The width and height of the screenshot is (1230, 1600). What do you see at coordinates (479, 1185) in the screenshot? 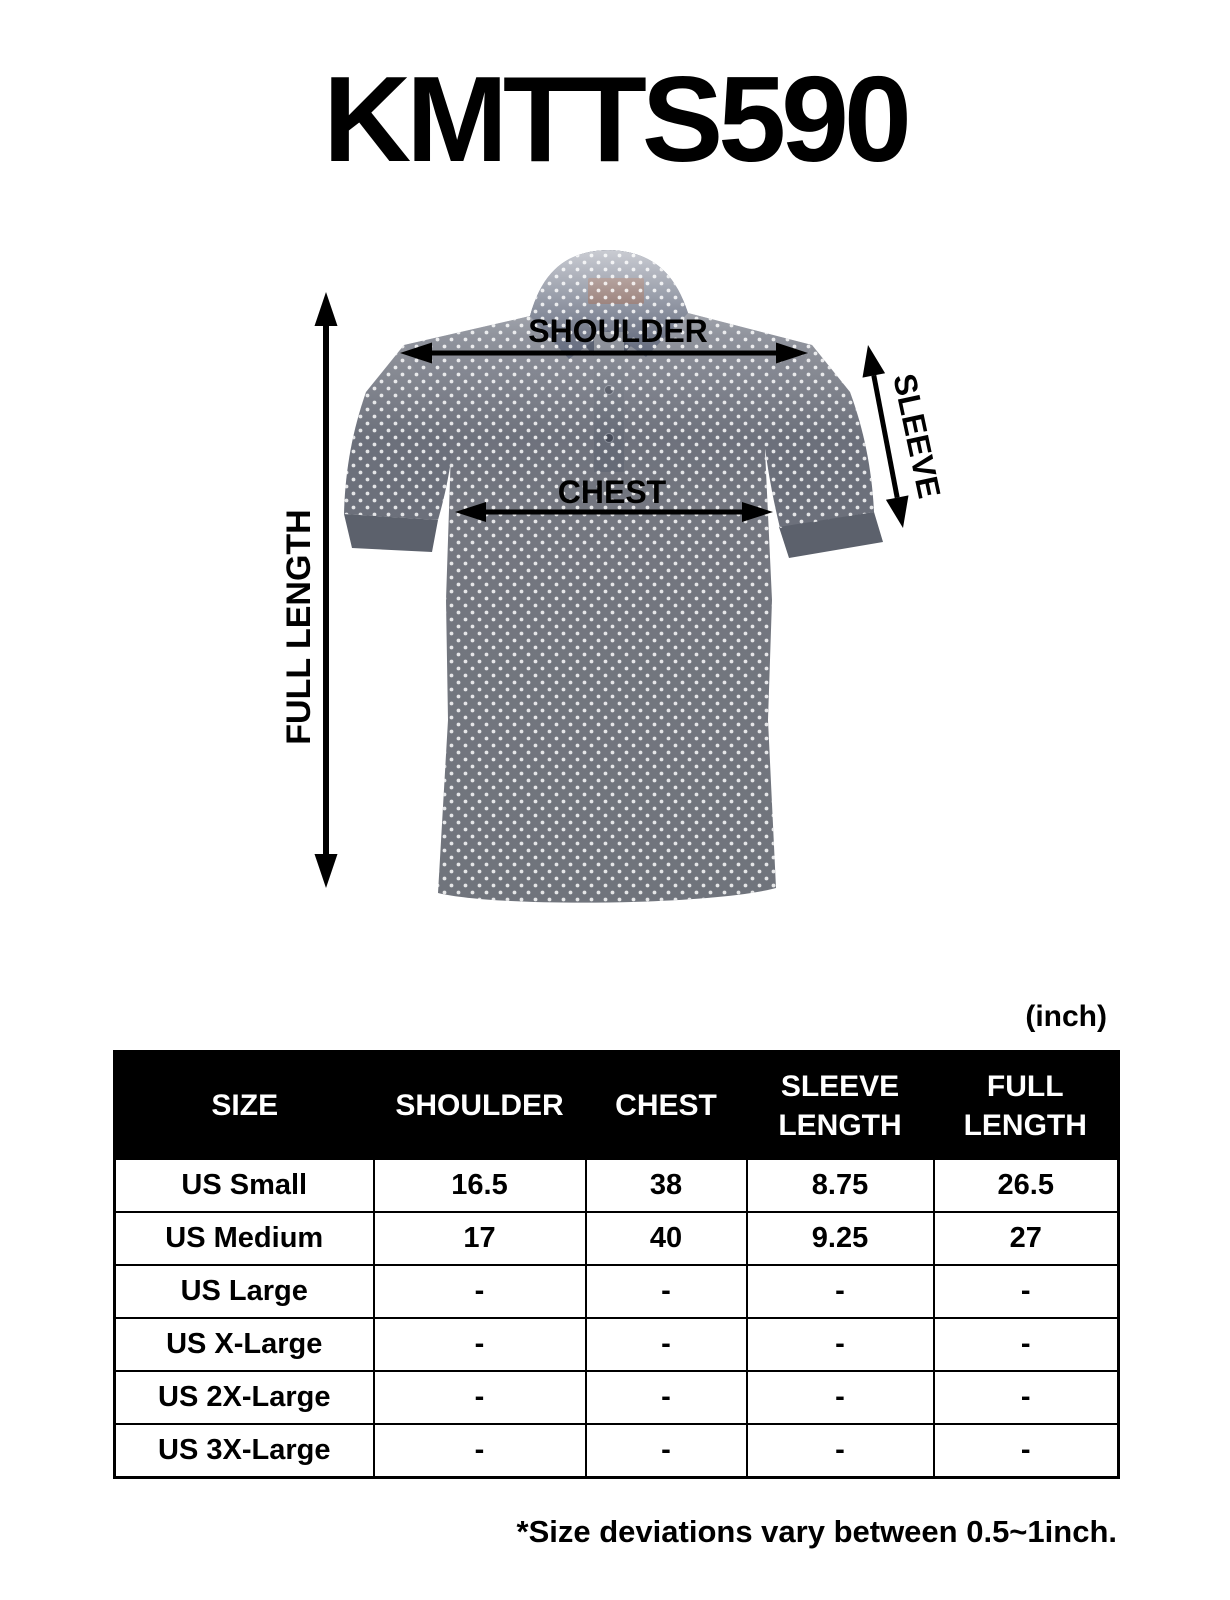
I see `cell-shoulder: 16.5` at bounding box center [479, 1185].